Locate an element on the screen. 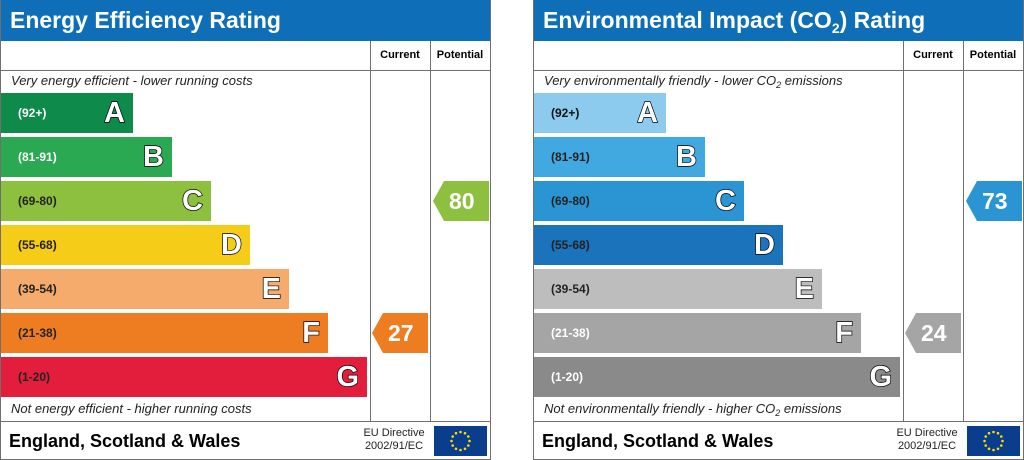  chart-title: Energy Efficiency Rating is located at coordinates (245, 20).